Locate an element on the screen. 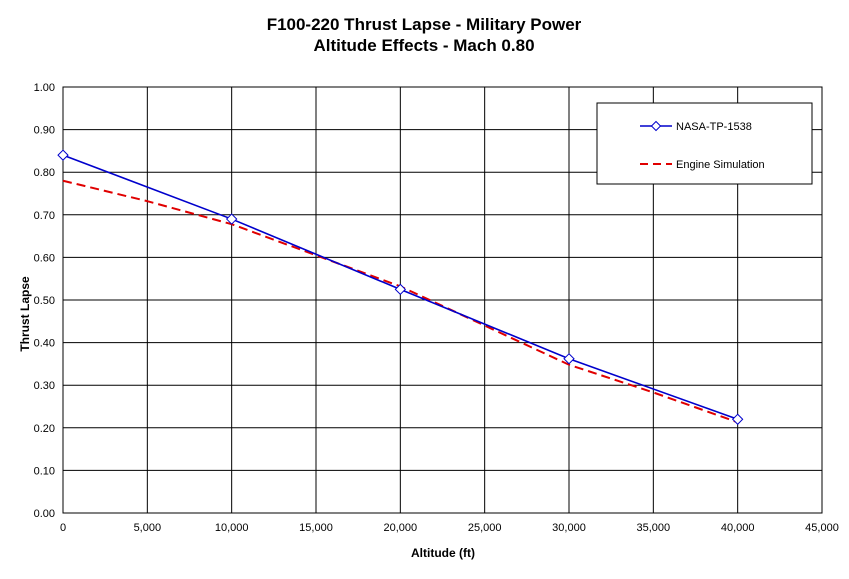 This screenshot has height=579, width=849. y-tick-label: 0.60 is located at coordinates (44, 258).